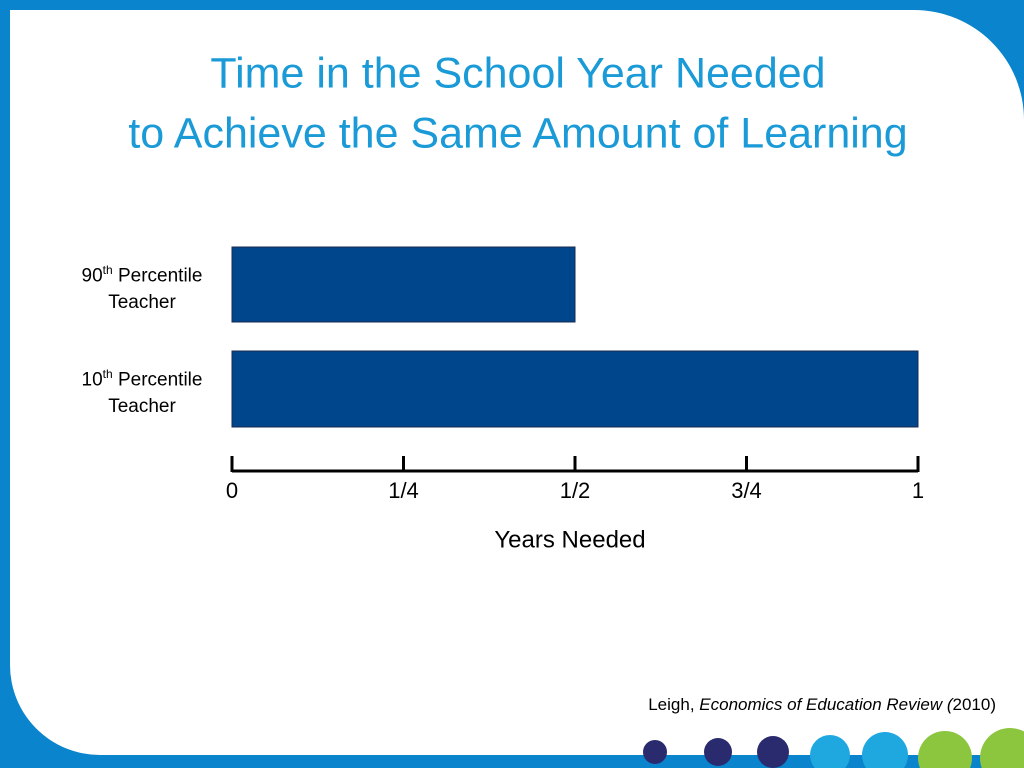 This screenshot has height=768, width=1024. I want to click on x-tick-label: 0, so click(232, 490).